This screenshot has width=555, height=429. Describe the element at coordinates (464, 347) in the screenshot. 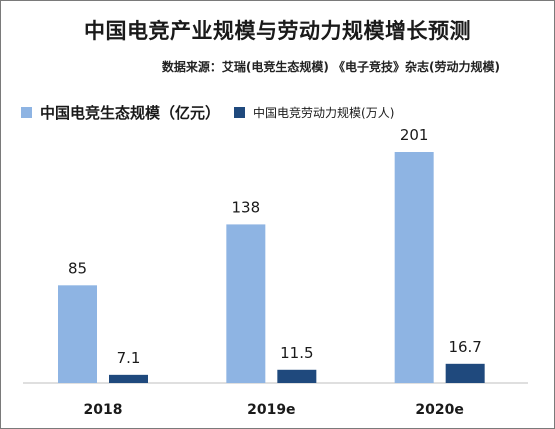

I see `data-label-workforce-2020e: 16.7` at that location.